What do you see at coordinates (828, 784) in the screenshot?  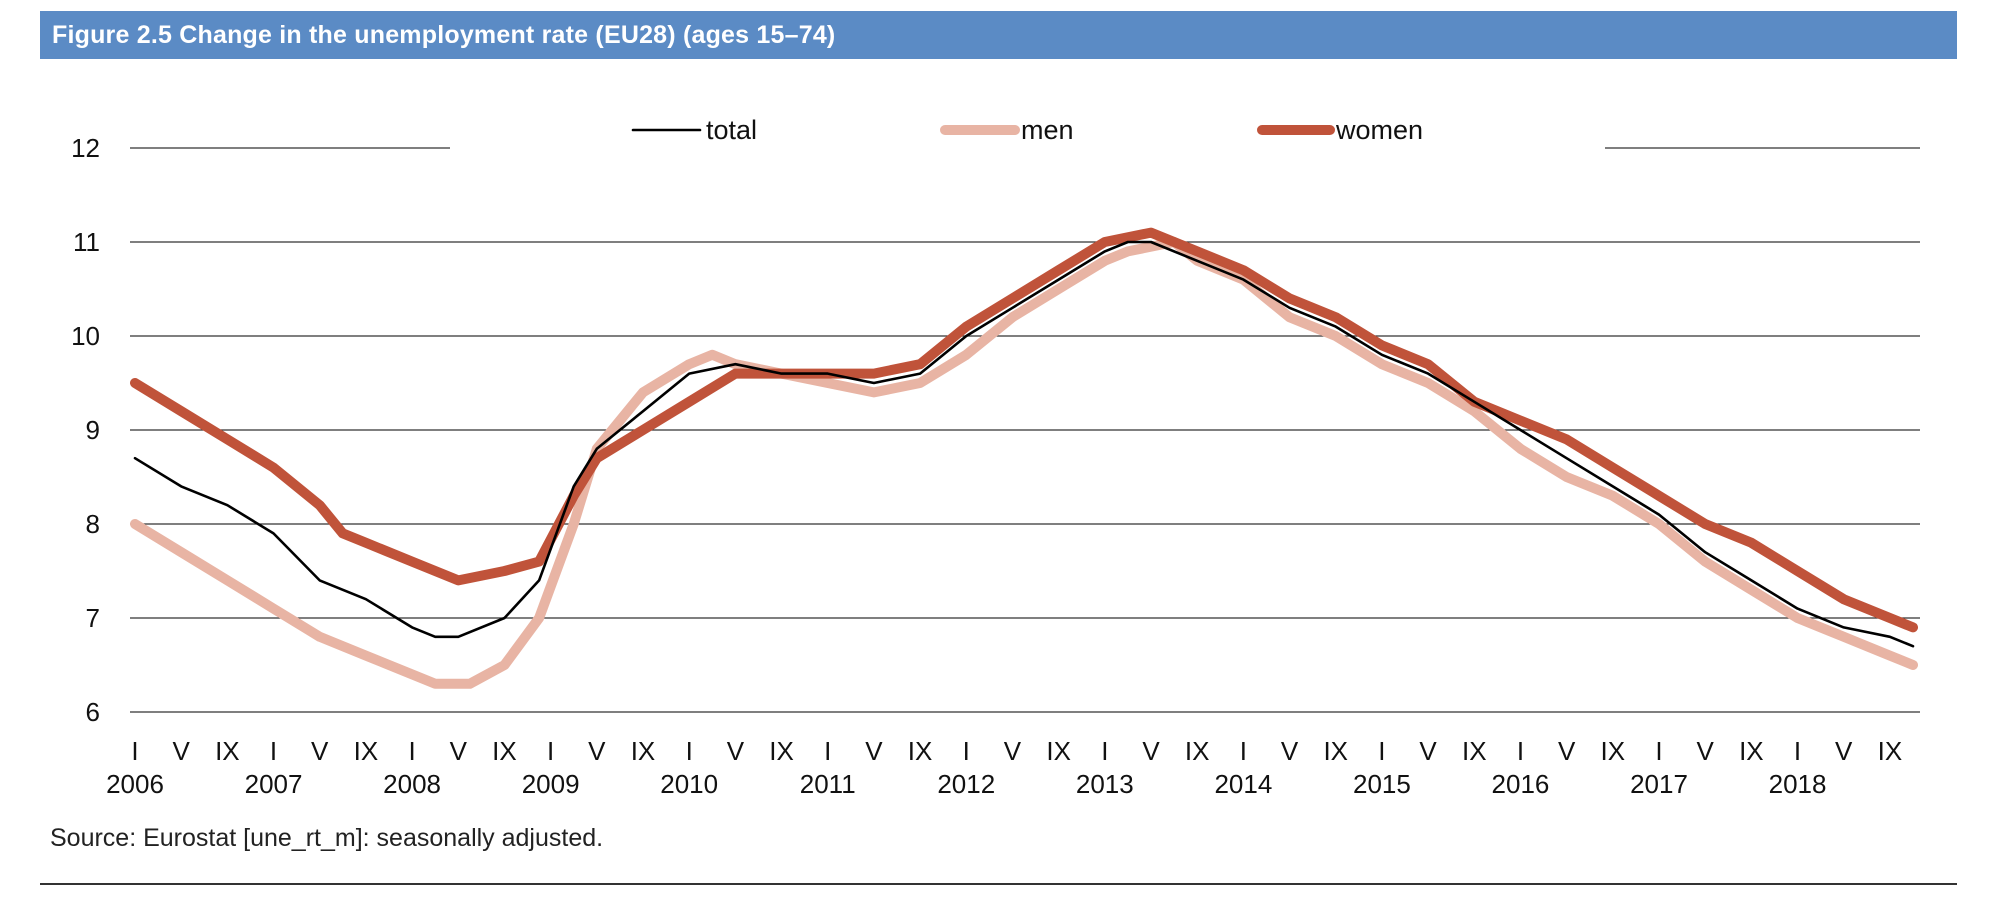 I see `x-year-label: 2011` at bounding box center [828, 784].